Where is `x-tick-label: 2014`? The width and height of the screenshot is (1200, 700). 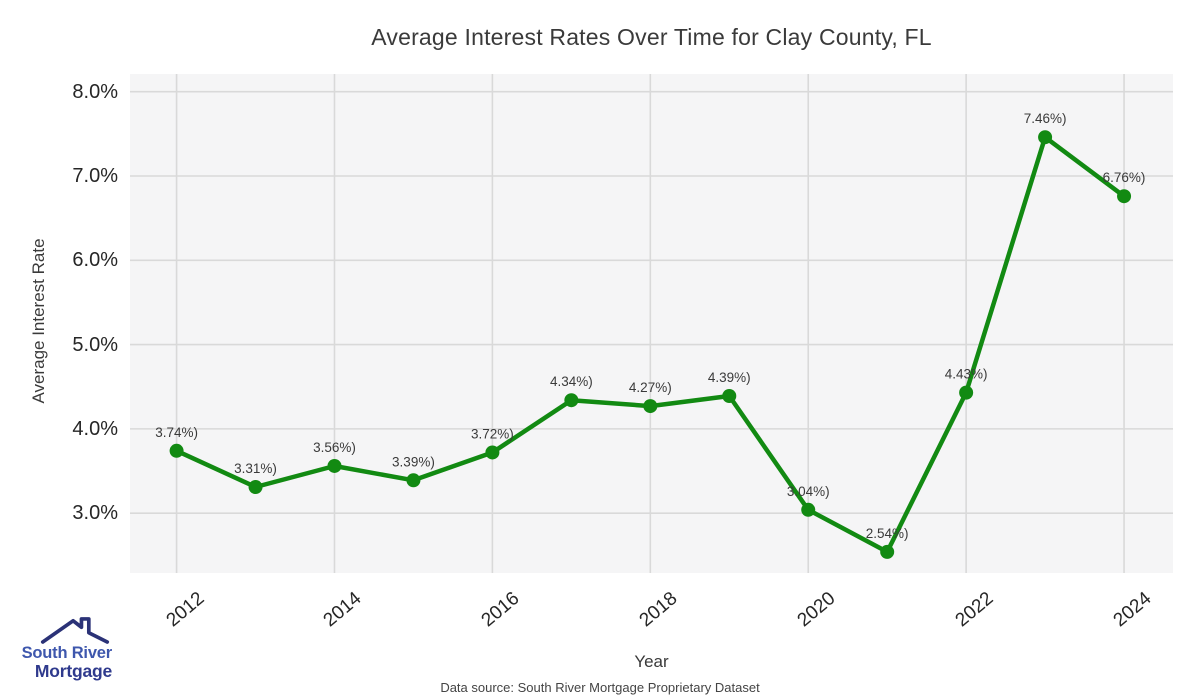 x-tick-label: 2014 is located at coordinates (343, 610).